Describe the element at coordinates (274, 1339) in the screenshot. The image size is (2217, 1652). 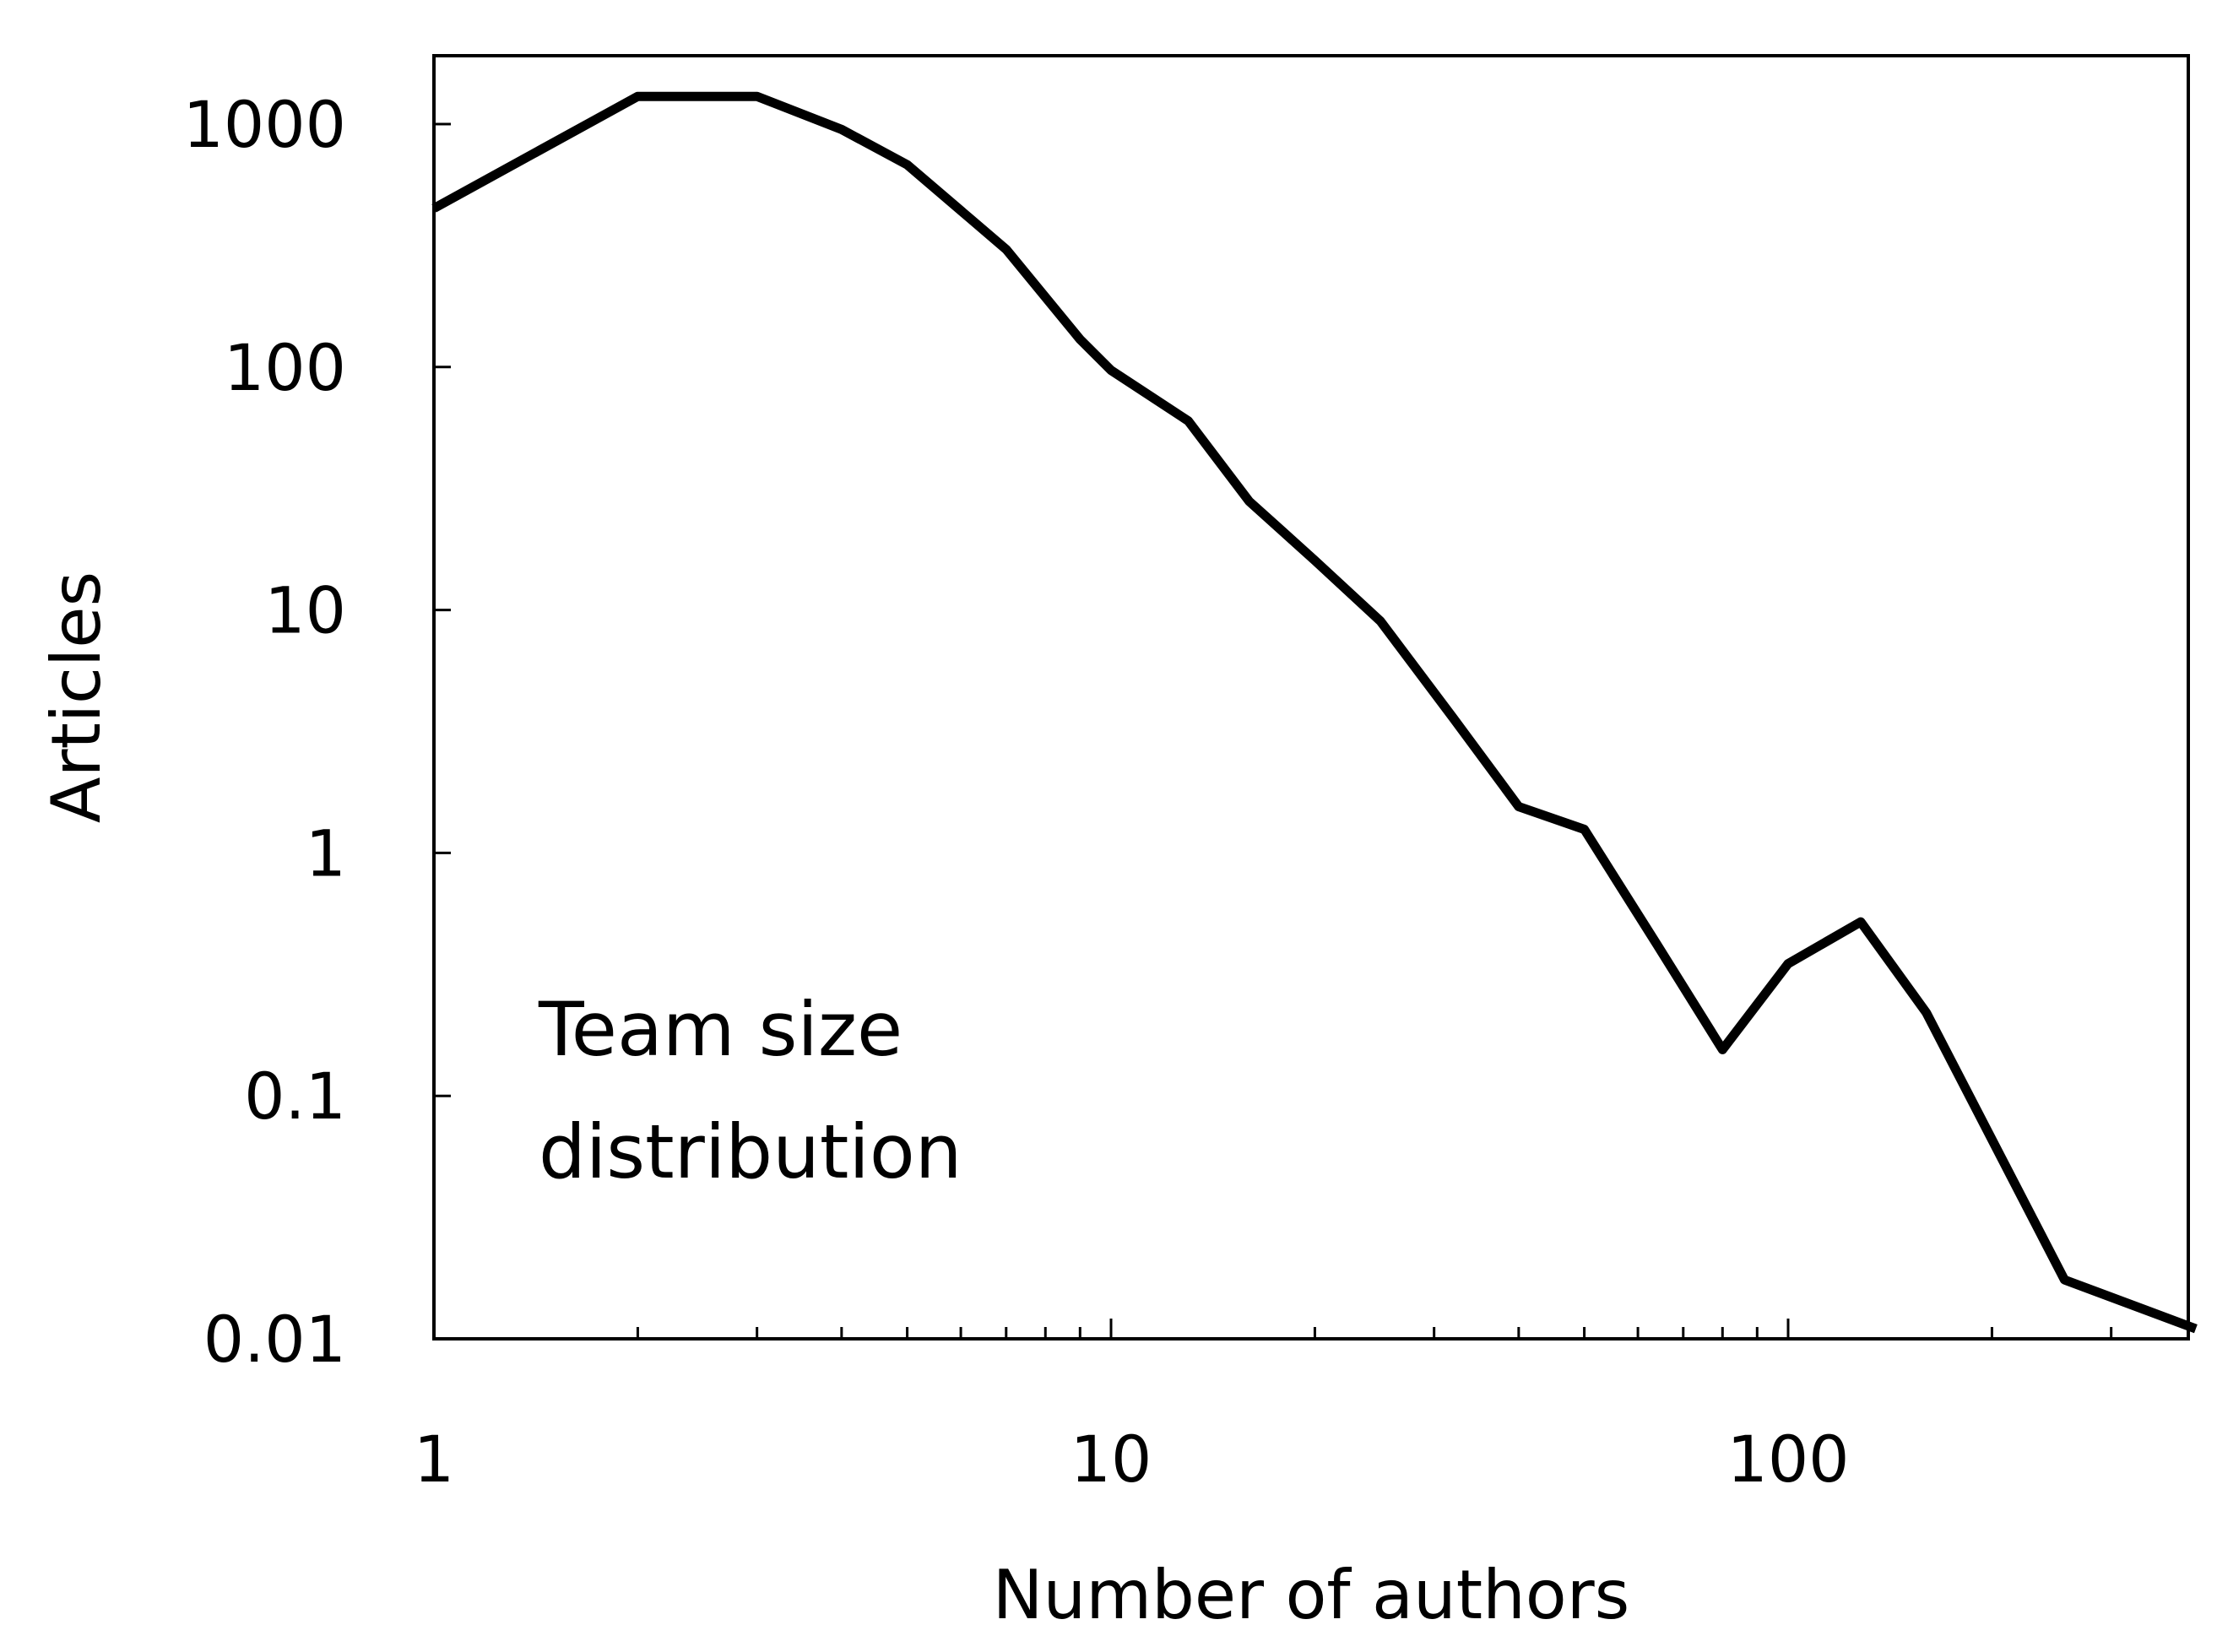
I see `y-tick-label: 0.01` at that location.